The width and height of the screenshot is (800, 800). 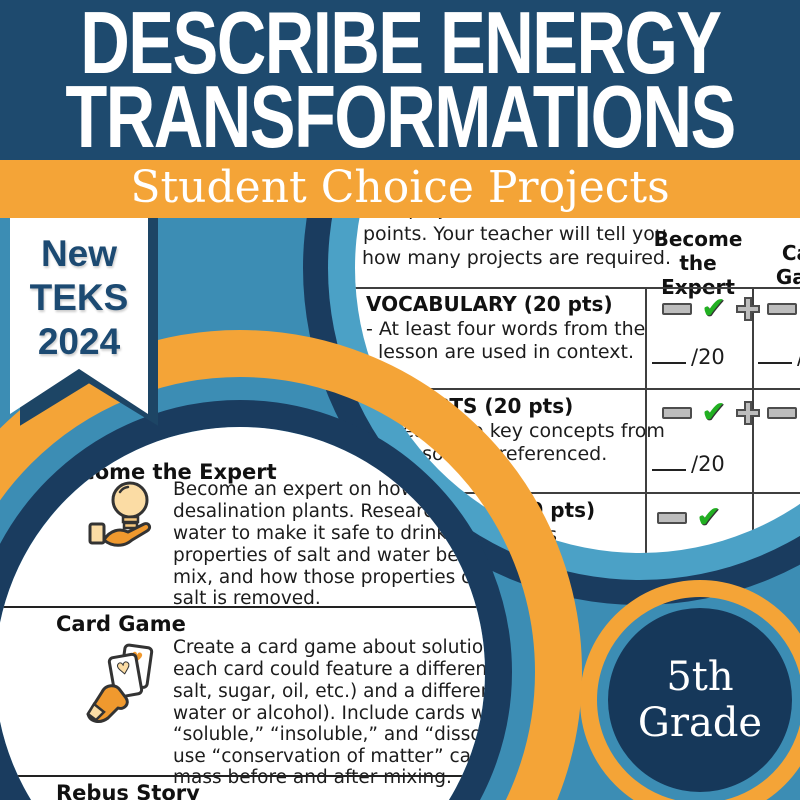 What do you see at coordinates (128, 790) in the screenshot?
I see `project-section-title: Rebus Story` at bounding box center [128, 790].